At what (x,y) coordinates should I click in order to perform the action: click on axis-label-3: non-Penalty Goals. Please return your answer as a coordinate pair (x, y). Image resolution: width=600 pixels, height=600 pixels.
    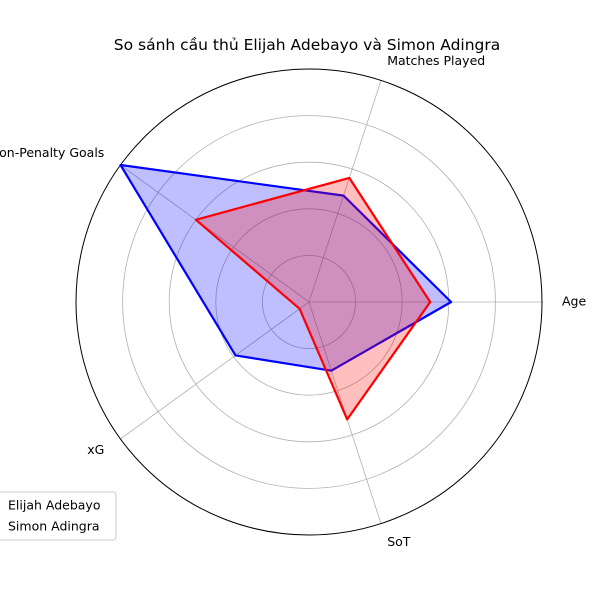
    Looking at the image, I should click on (52, 152).